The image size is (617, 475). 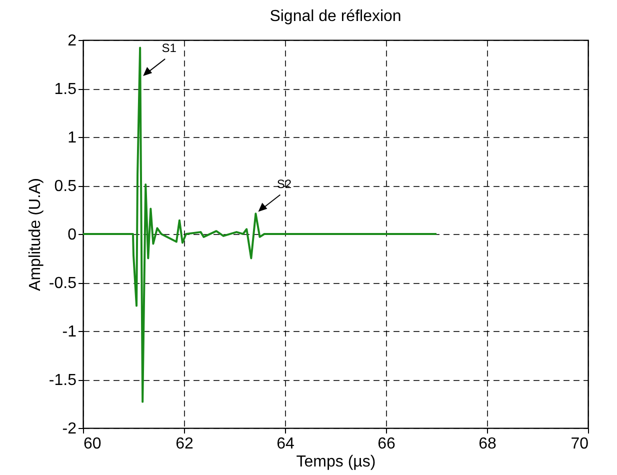 What do you see at coordinates (65, 89) in the screenshot?
I see `y-tick-label: 1.5` at bounding box center [65, 89].